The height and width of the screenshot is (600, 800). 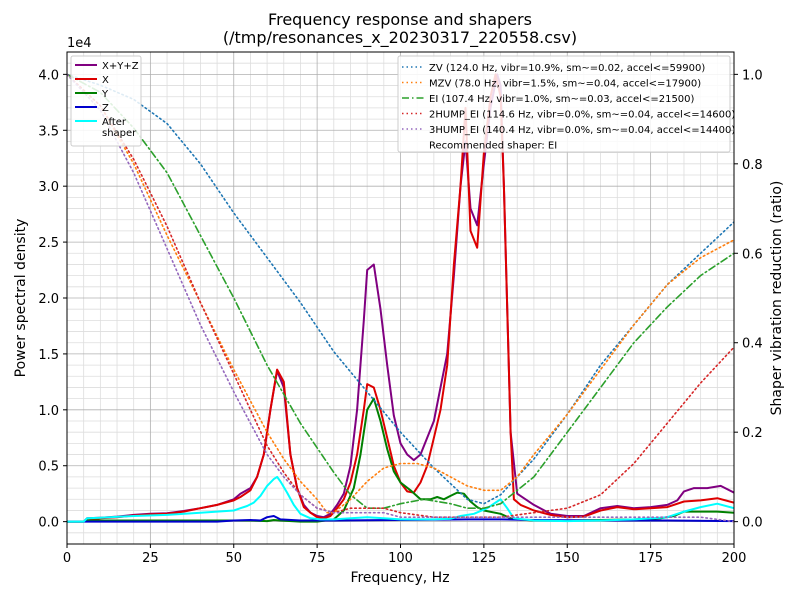 I want to click on psd-legend-label: X+Y+Z, so click(x=120, y=66).